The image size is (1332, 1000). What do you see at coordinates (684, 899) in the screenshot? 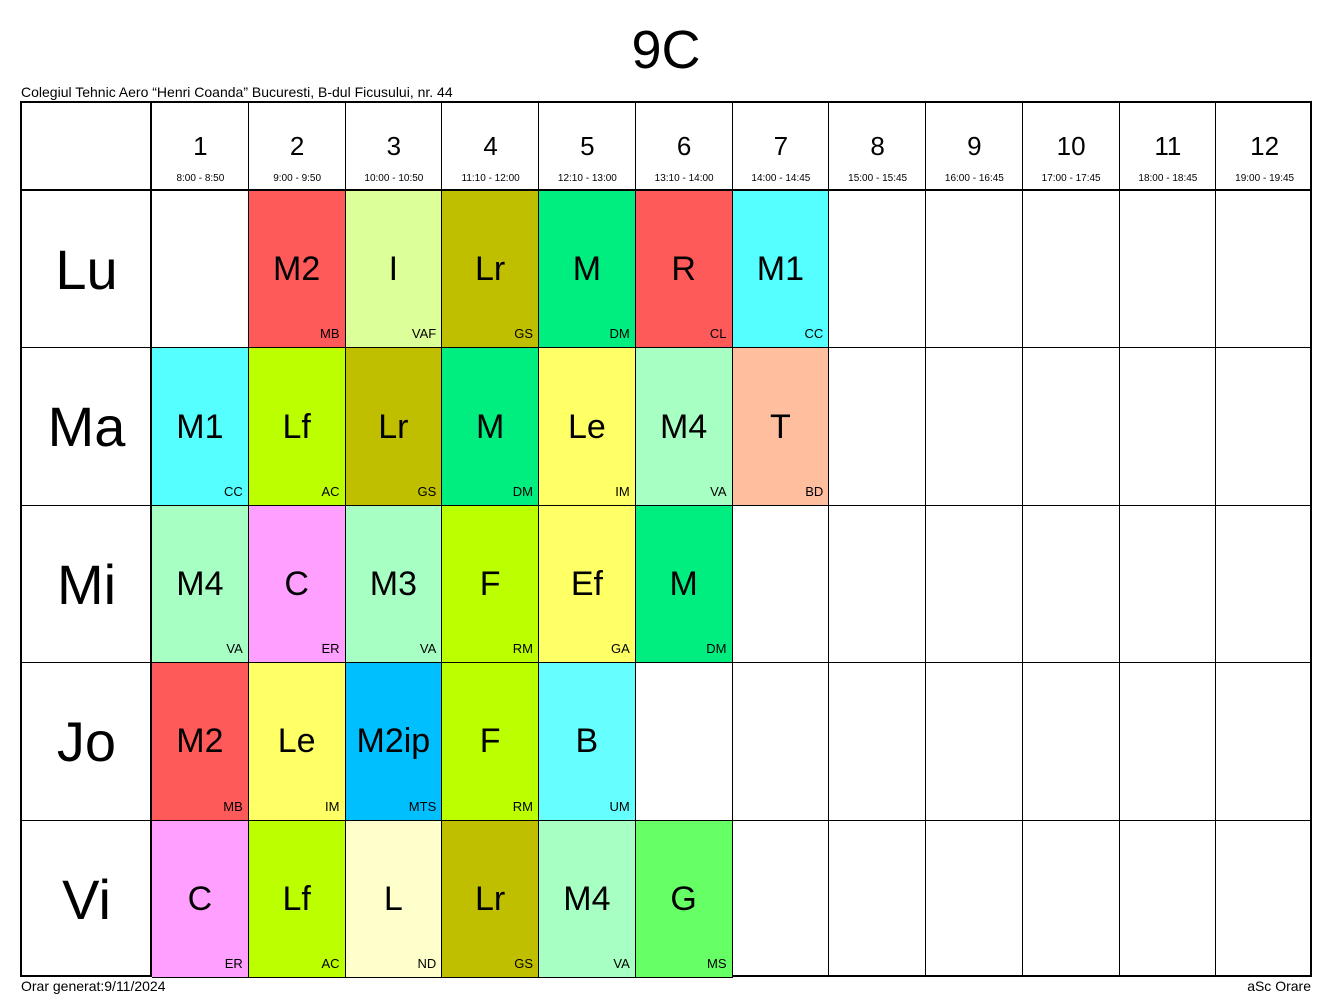
I see `lesson-cell: G MS` at bounding box center [684, 899].